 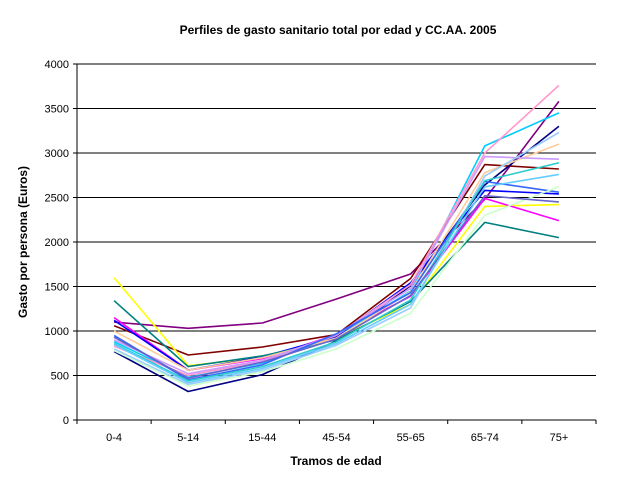 What do you see at coordinates (188, 438) in the screenshot?
I see `x-tick-label: 5-14` at bounding box center [188, 438].